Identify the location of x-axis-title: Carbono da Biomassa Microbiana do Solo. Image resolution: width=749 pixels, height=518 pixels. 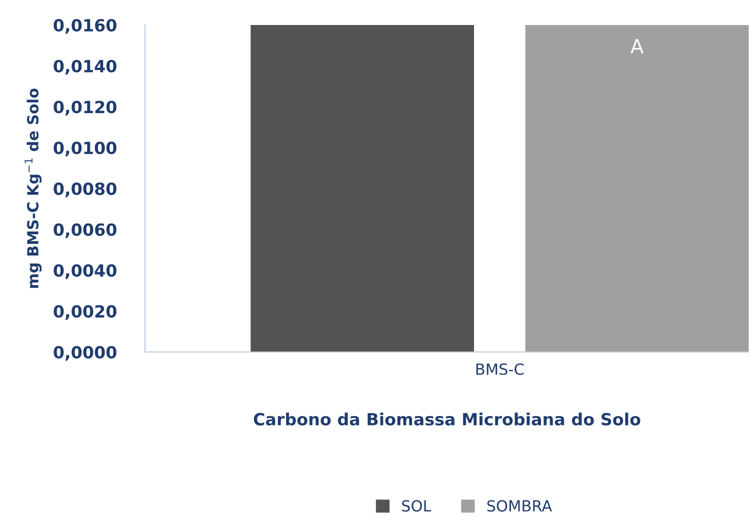
(447, 419).